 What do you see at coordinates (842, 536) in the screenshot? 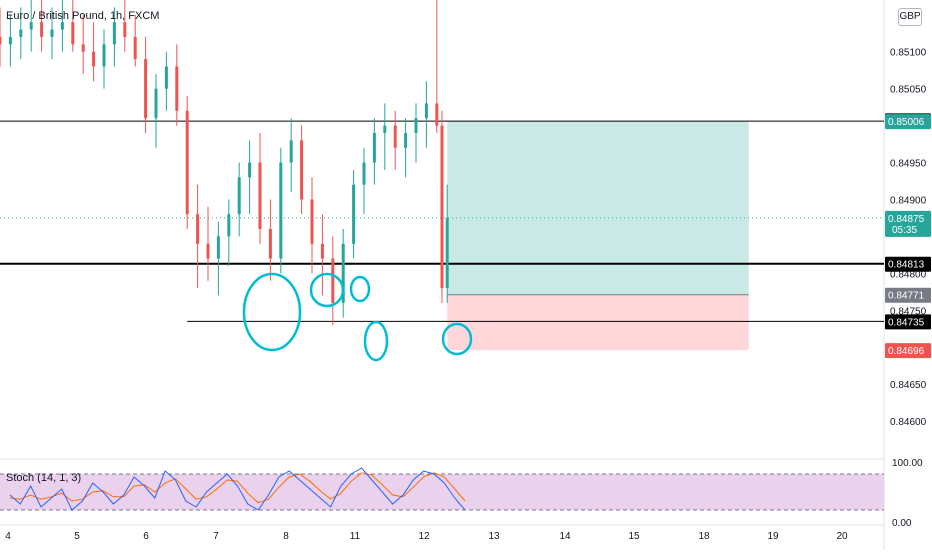
I see `time-tick-label: 20` at bounding box center [842, 536].